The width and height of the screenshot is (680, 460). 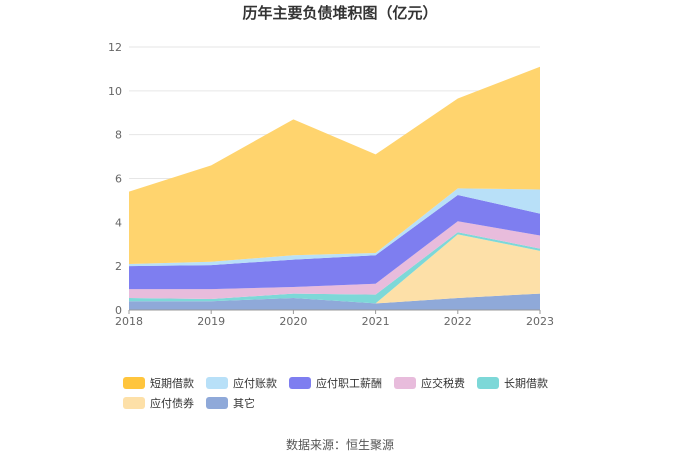 I want to click on area-series-长期借款, so click(x=334, y=268).